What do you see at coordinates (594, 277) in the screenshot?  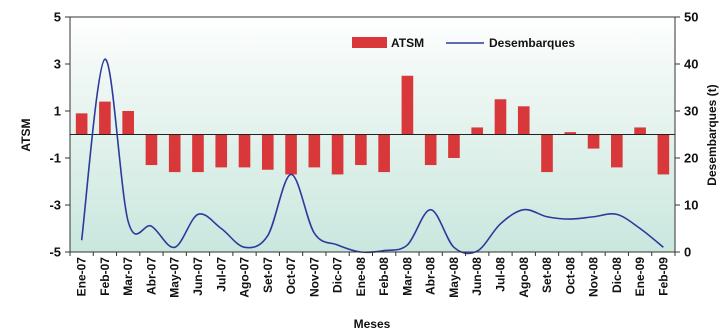 I see `x-tick-label: Nov-08` at bounding box center [594, 277].